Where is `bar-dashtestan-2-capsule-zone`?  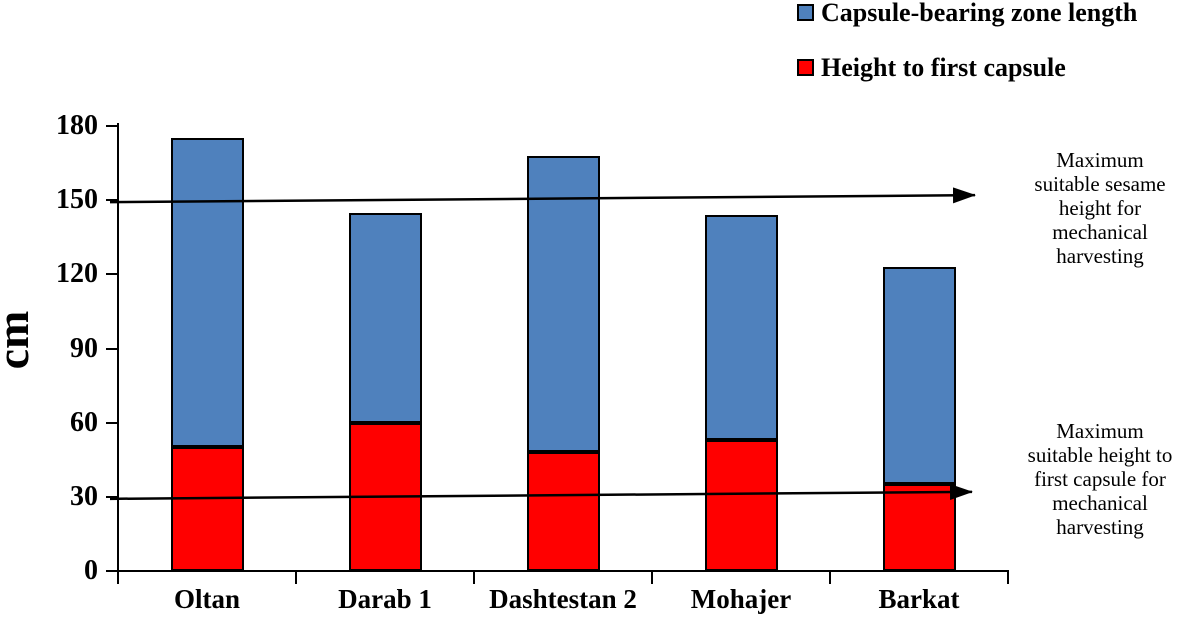
bar-dashtestan-2-capsule-zone is located at coordinates (563, 304).